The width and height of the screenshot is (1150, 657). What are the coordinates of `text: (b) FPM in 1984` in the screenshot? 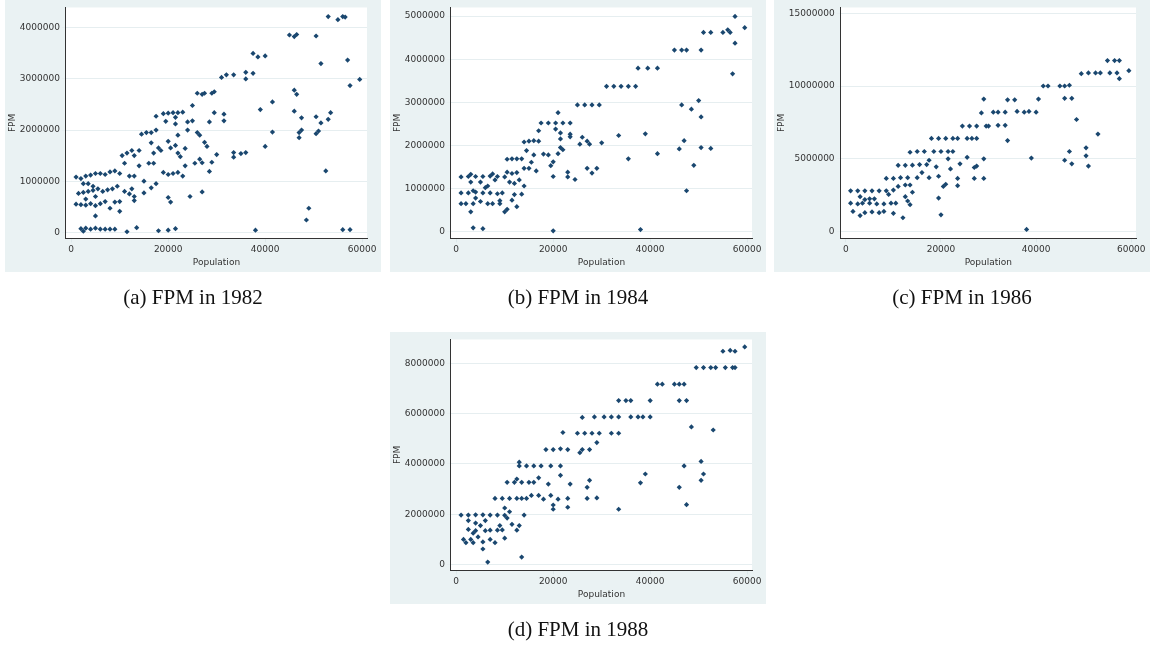 It's located at (578, 297).